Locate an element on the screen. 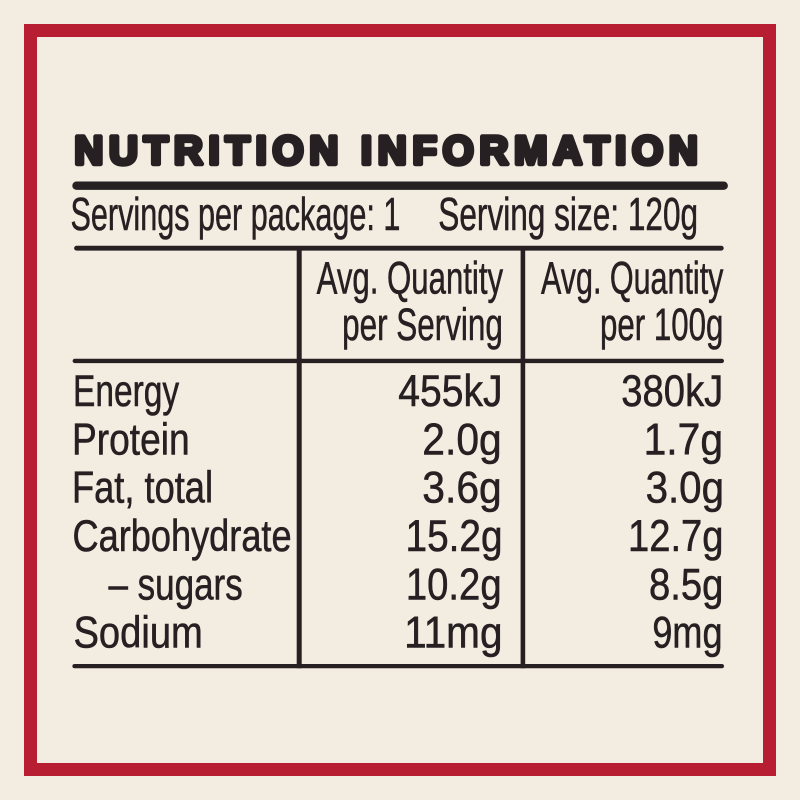  svg-text: 15.2g is located at coordinates (454, 536).